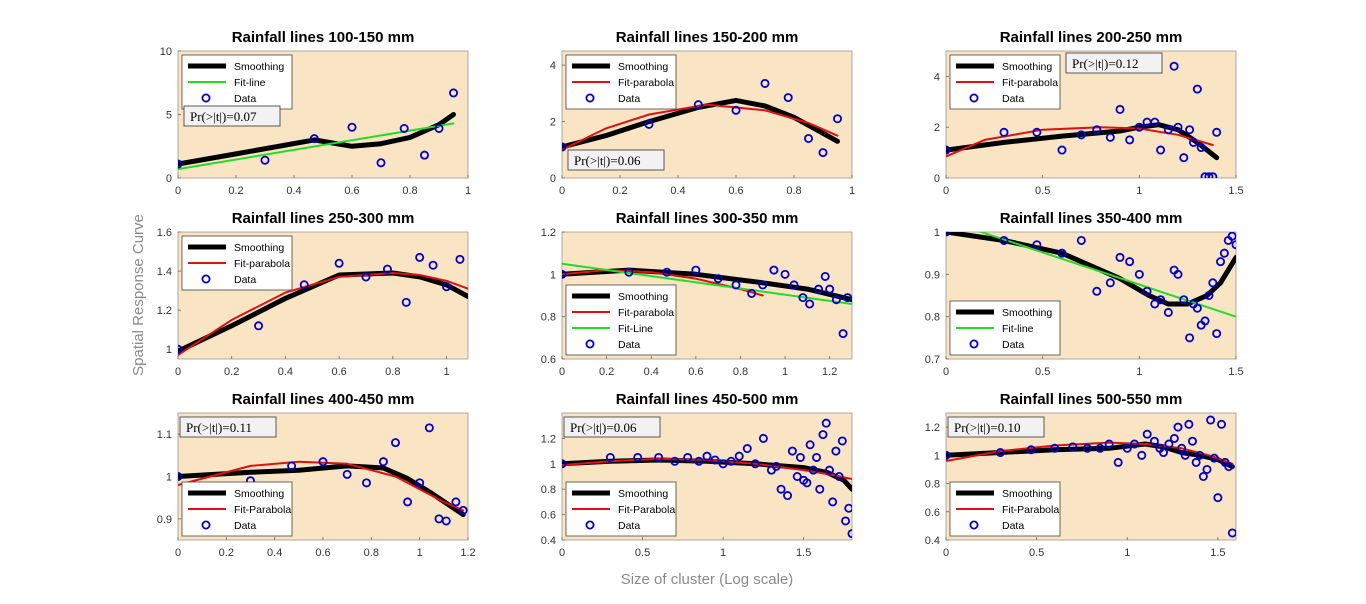 This screenshot has height=604, width=1366. Describe the element at coordinates (553, 123) in the screenshot. I see `y-tick-label: 2` at that location.